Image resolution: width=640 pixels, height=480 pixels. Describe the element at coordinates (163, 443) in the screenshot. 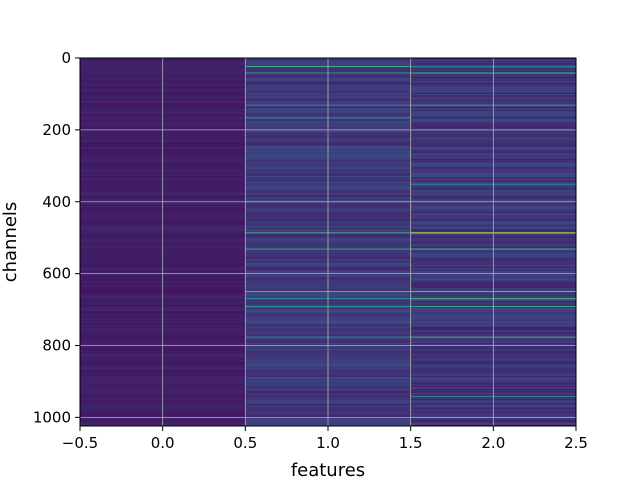

I see `x-tick-label: 0.0` at that location.